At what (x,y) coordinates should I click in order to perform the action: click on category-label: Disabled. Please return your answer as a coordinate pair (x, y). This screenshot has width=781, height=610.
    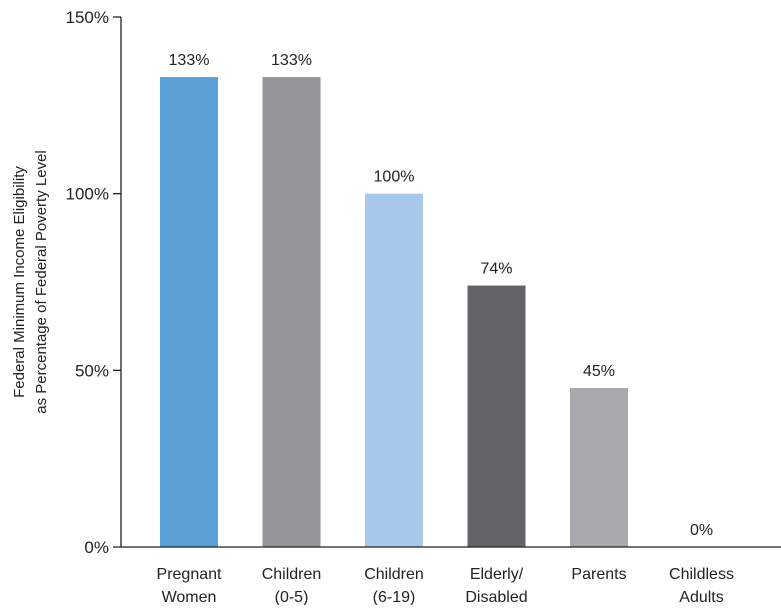
    Looking at the image, I should click on (496, 597).